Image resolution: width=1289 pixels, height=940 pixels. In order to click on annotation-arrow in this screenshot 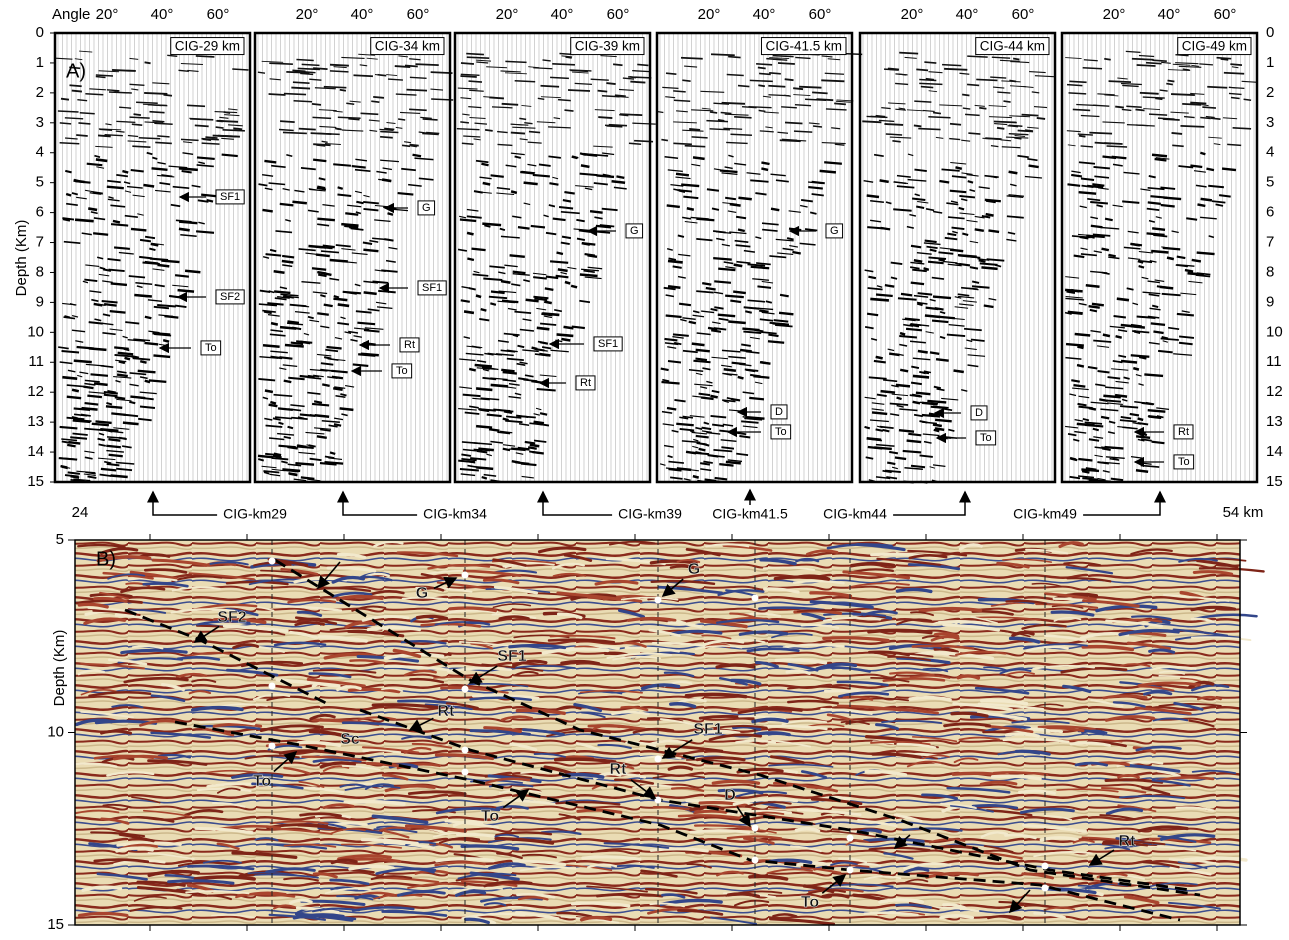, I will do `click(672, 588)`.